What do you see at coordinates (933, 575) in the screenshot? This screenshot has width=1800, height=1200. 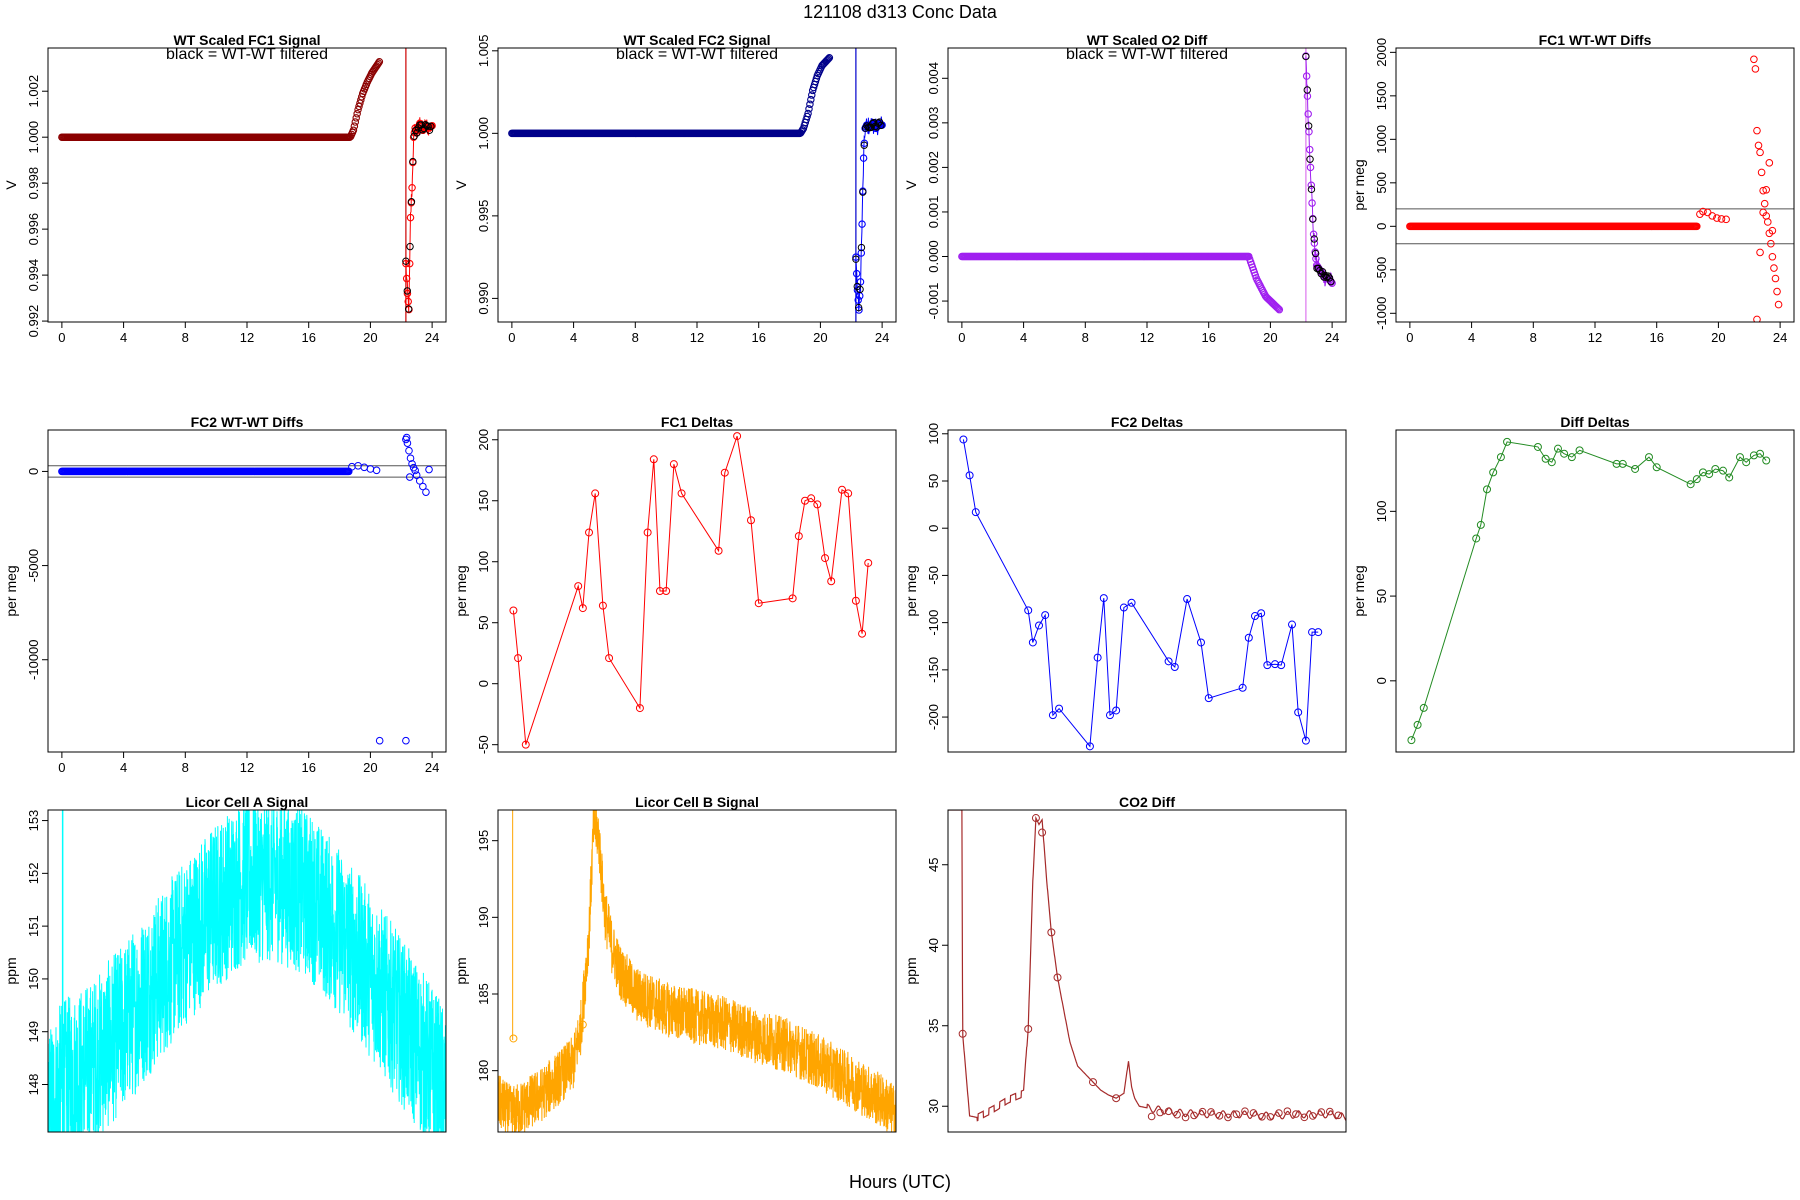 I see `y-tick-label: -50` at bounding box center [933, 575].